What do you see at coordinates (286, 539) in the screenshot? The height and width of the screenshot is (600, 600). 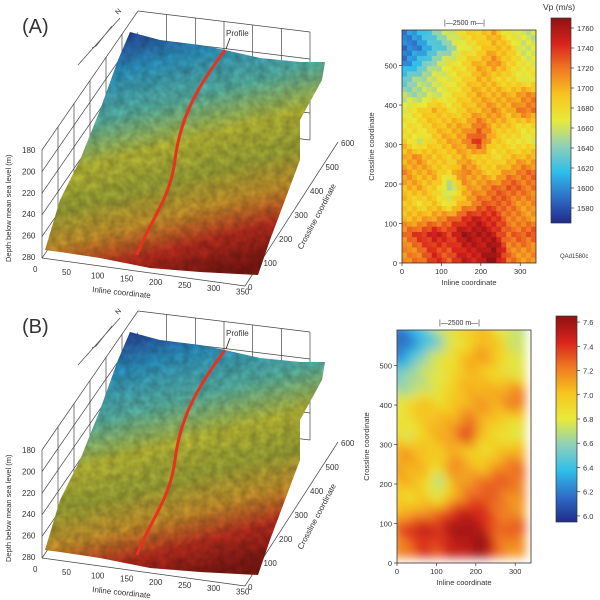 I see `crossline-tick-label: 200` at bounding box center [286, 539].